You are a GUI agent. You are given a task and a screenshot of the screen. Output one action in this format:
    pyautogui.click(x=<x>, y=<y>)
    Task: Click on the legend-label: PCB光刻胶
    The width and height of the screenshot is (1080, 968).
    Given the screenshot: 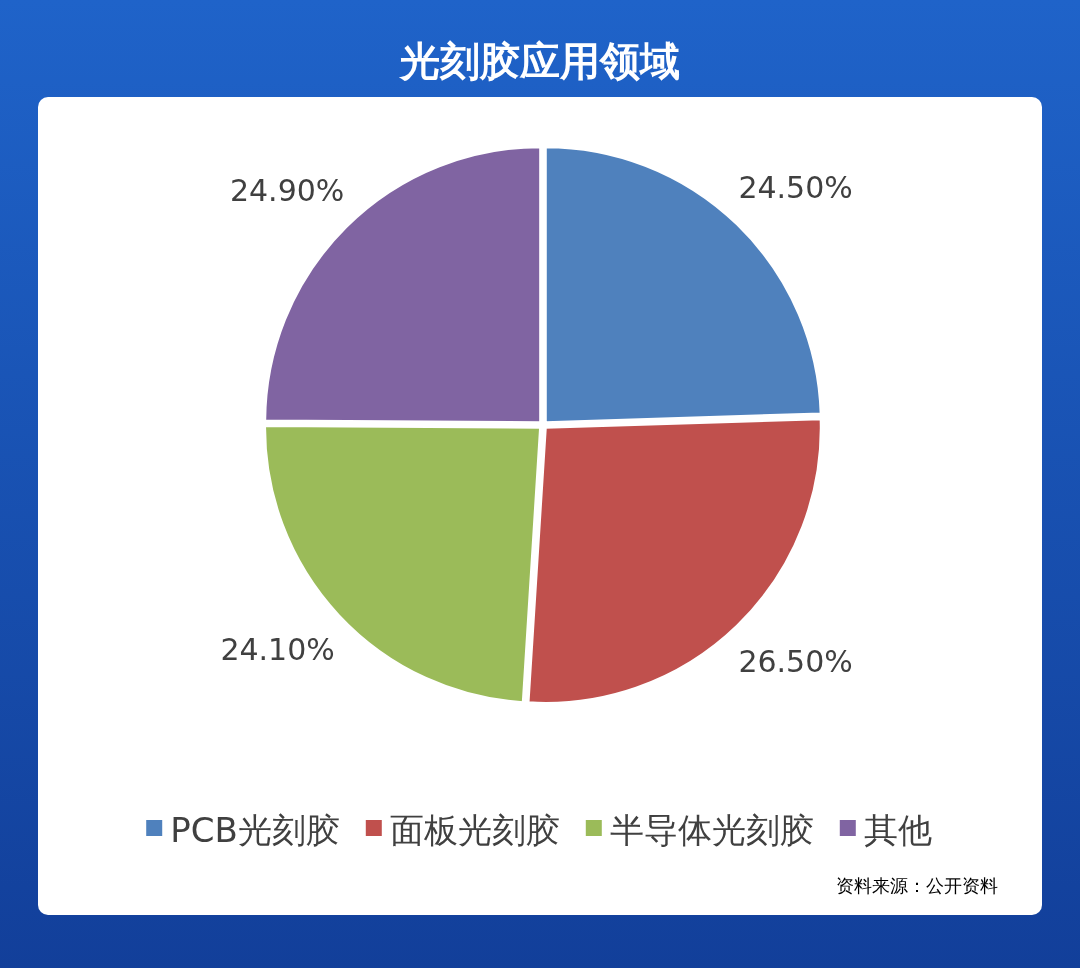 What is the action you would take?
    pyautogui.click(x=255, y=830)
    